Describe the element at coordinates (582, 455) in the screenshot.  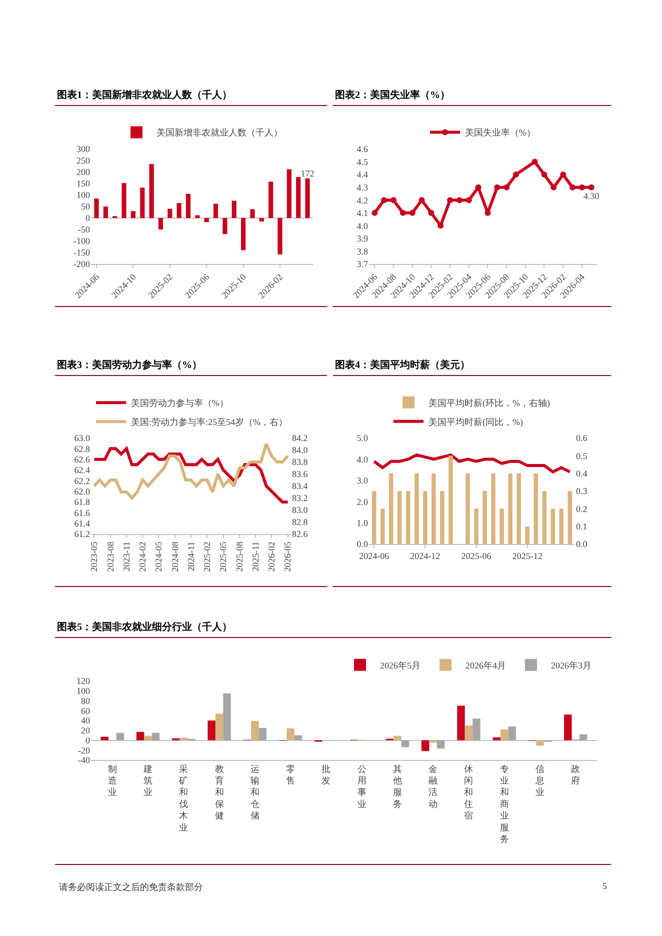
I see `y2-tick-label: 0.5` at that location.